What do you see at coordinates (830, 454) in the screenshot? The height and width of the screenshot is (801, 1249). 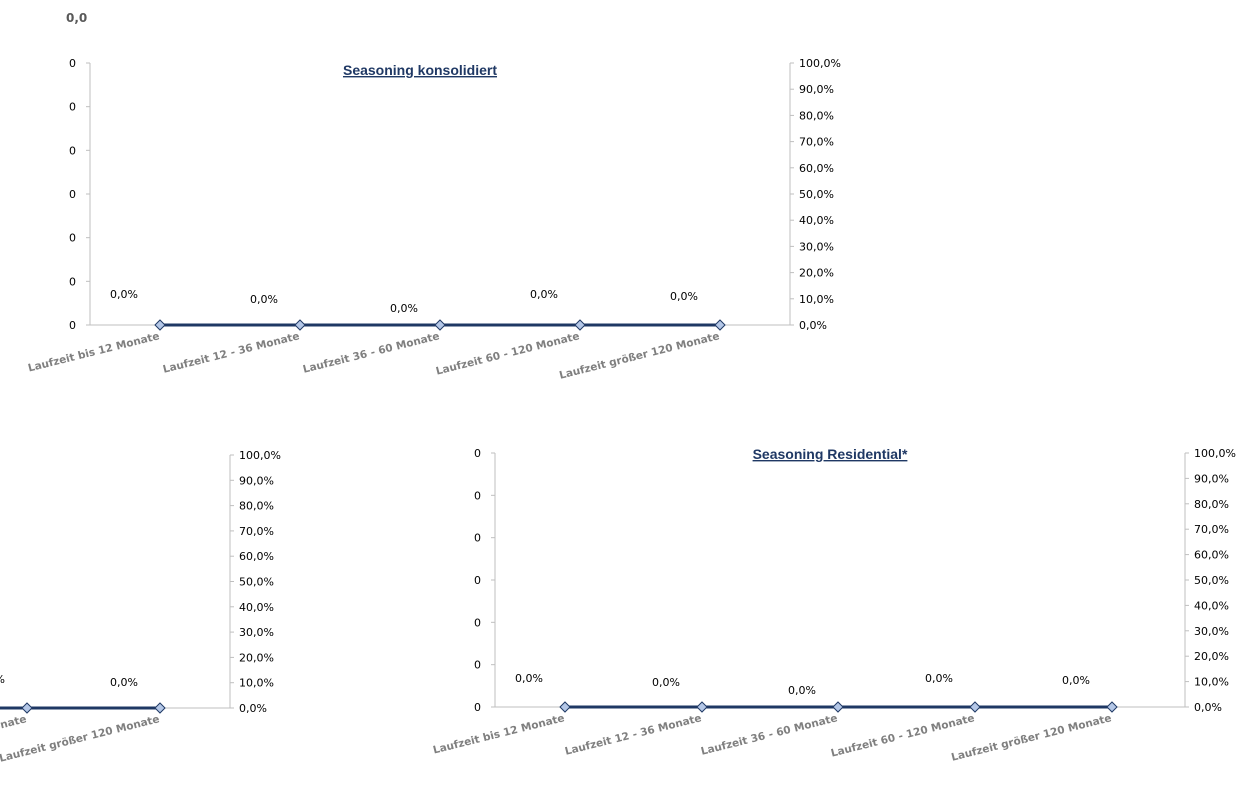 I see `chart-title: Seasoning Residential*` at bounding box center [830, 454].